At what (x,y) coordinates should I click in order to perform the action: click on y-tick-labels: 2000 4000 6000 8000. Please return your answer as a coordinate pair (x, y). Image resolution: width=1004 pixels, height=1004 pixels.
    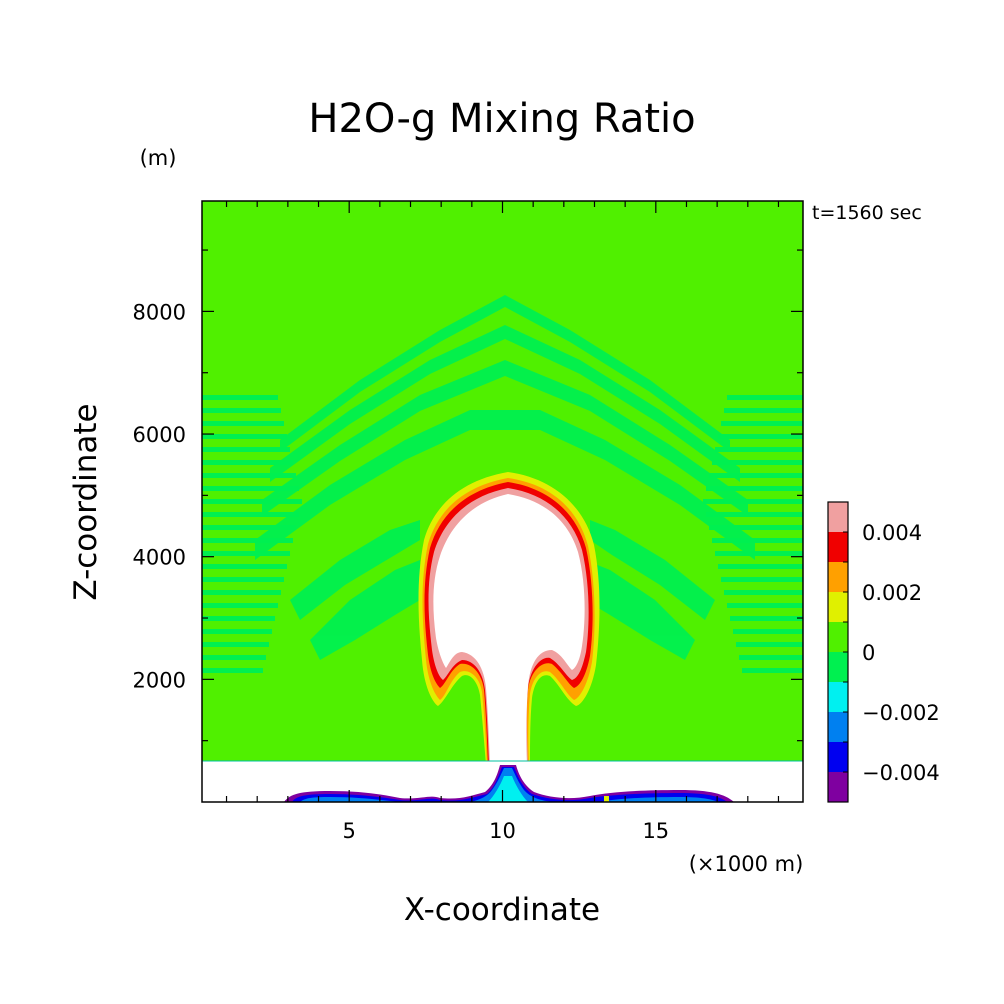
    Looking at the image, I should click on (159, 496).